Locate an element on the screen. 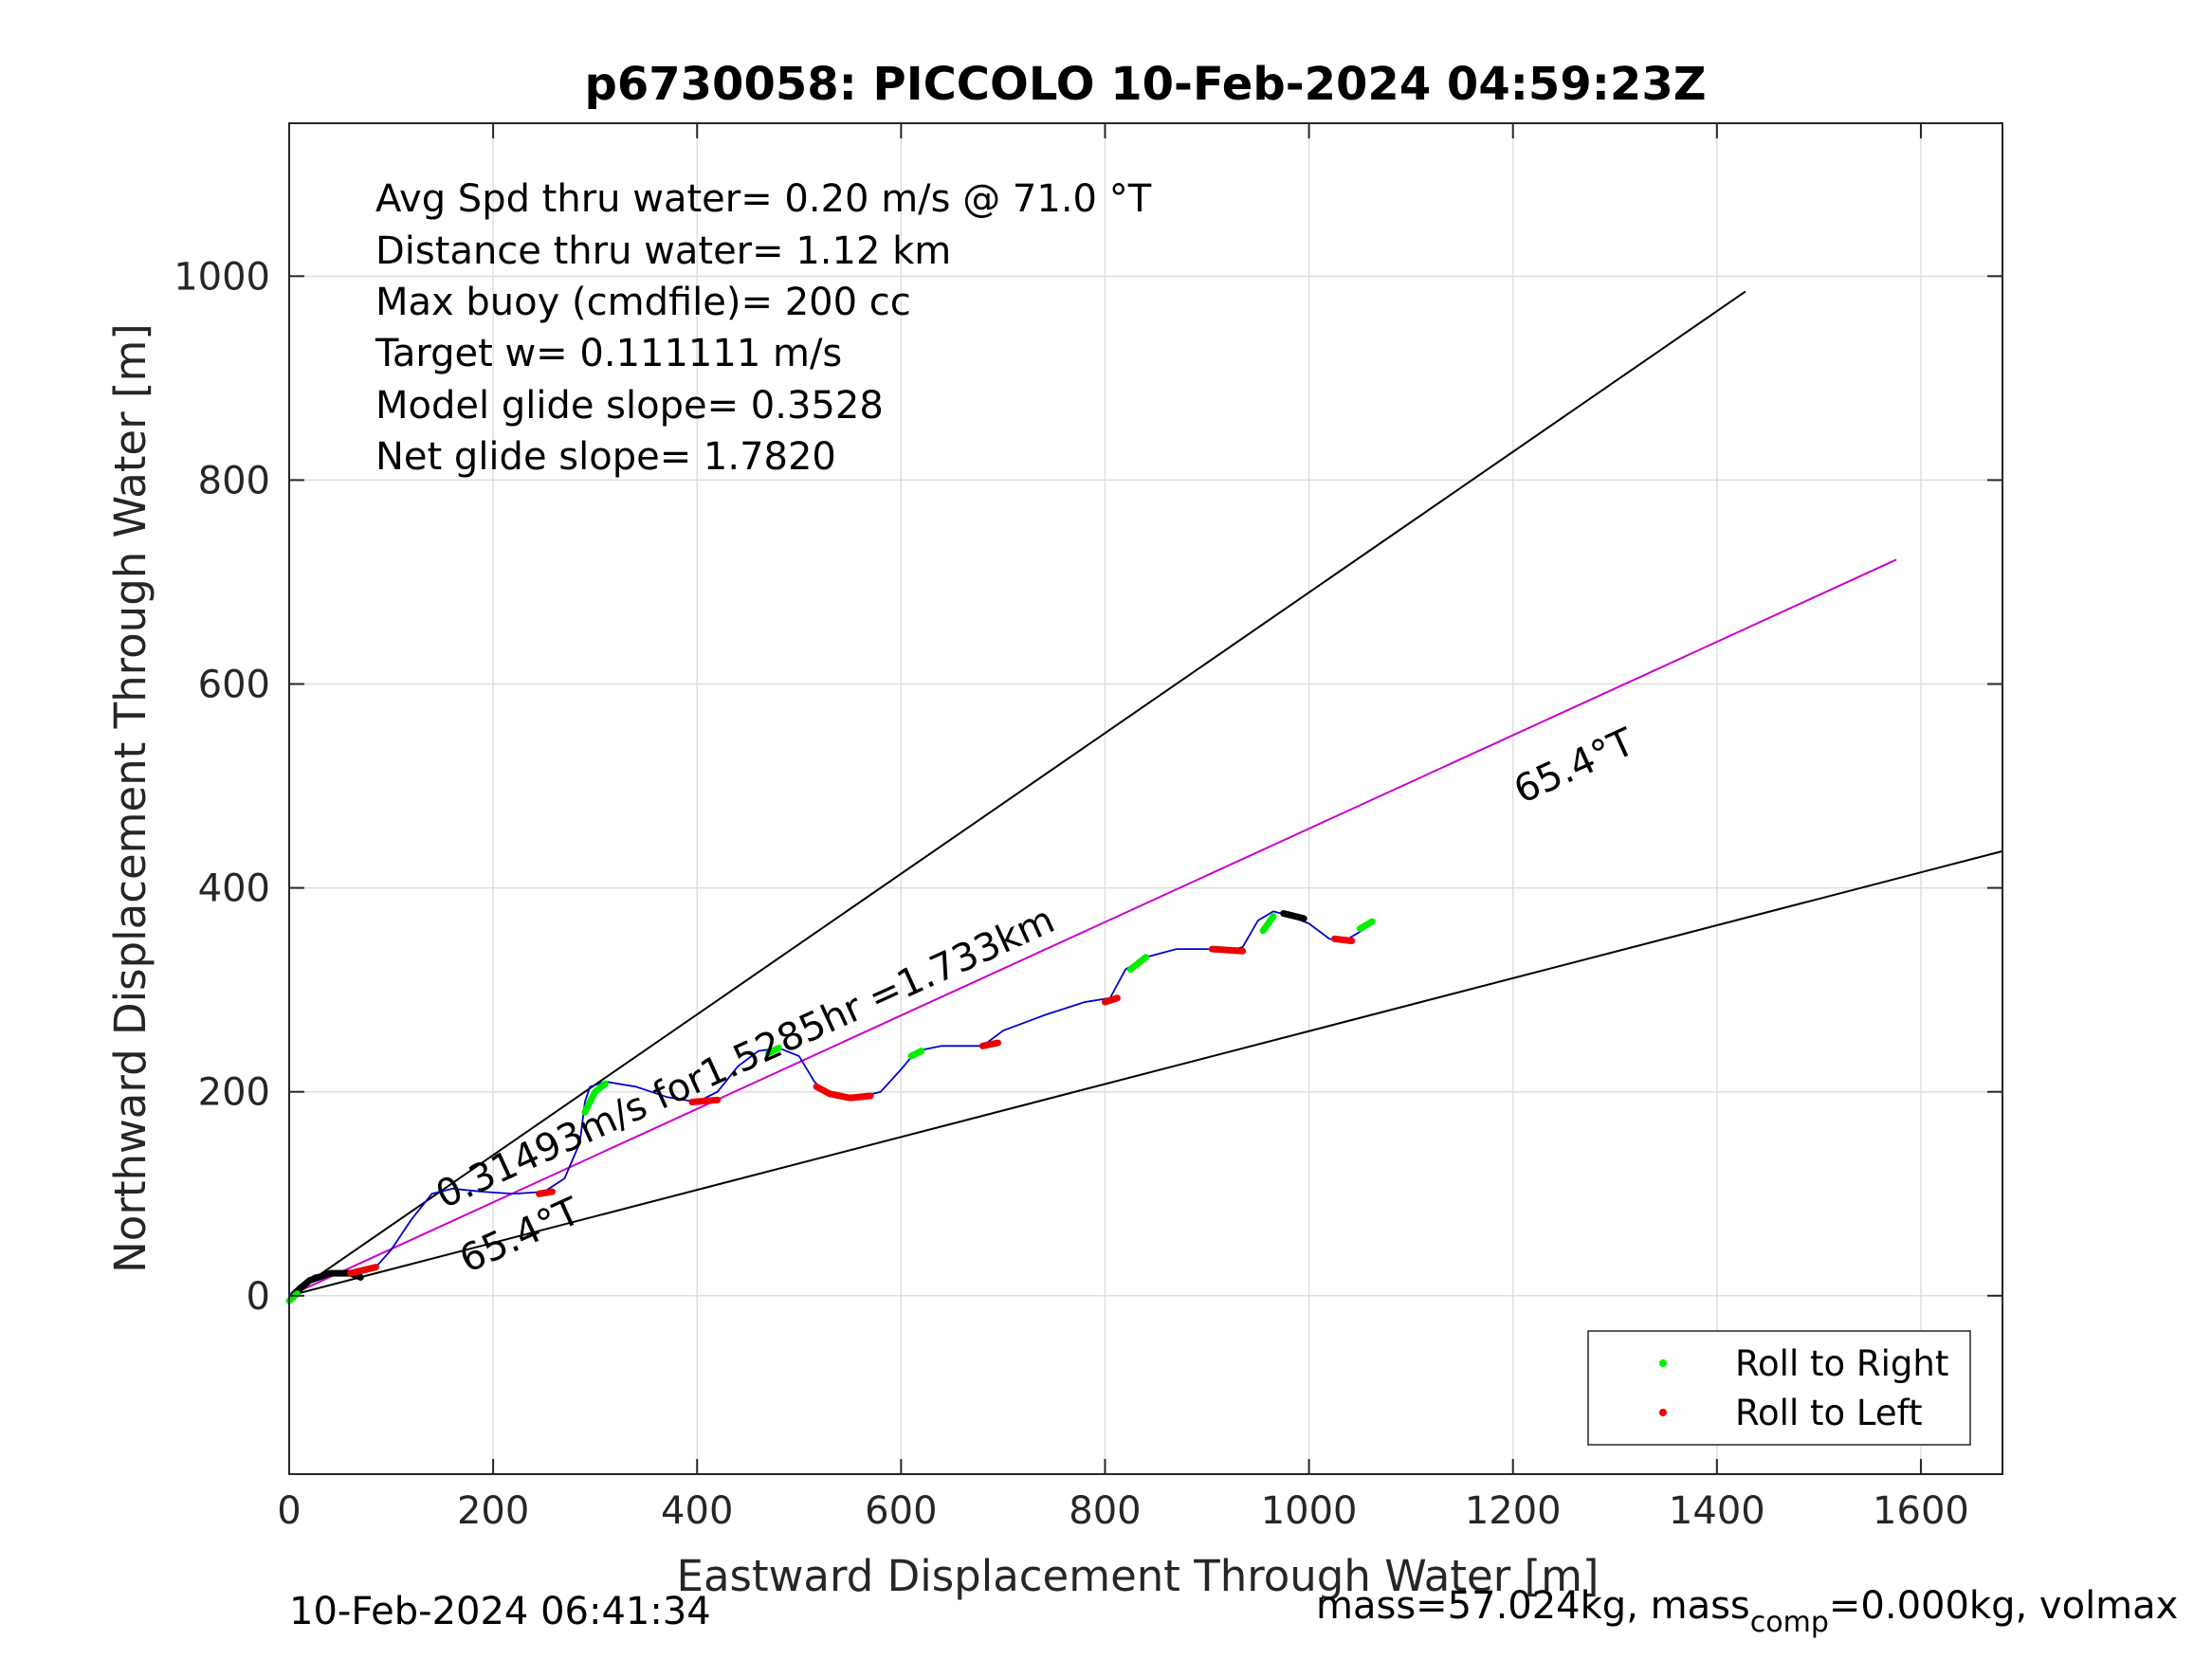  info-avg-speed: Avg Spd thru water= 0.20 m/s @ 71.0 °T is located at coordinates (763, 199).